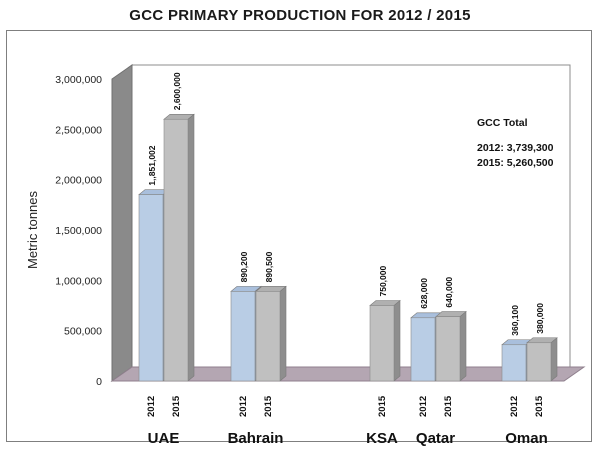 Image resolution: width=600 pixels, height=452 pixels. What do you see at coordinates (78, 130) in the screenshot?
I see `y-tick-label: 2,500,000` at bounding box center [78, 130].